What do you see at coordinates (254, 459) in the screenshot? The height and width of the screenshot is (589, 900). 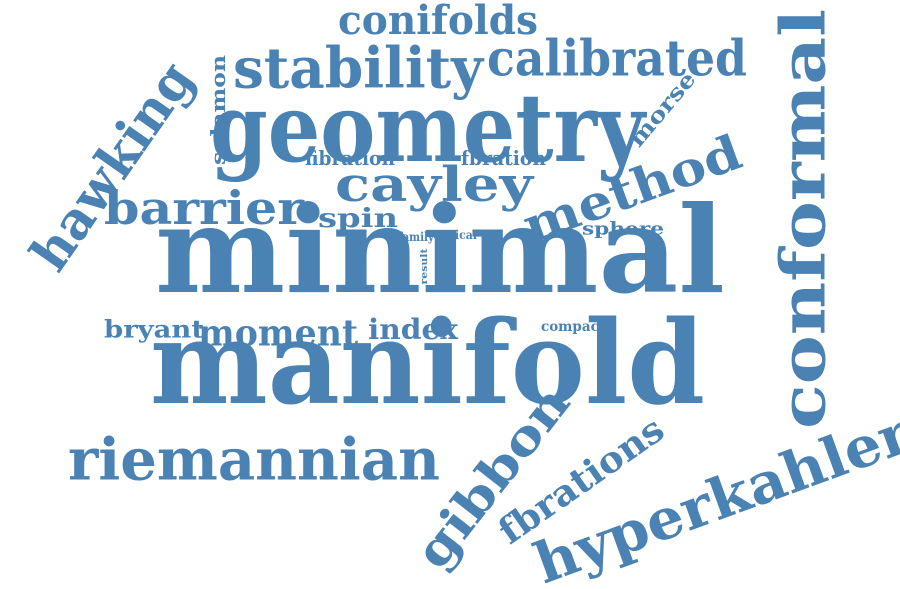 I see `word-riemannian: riemannian` at bounding box center [254, 459].